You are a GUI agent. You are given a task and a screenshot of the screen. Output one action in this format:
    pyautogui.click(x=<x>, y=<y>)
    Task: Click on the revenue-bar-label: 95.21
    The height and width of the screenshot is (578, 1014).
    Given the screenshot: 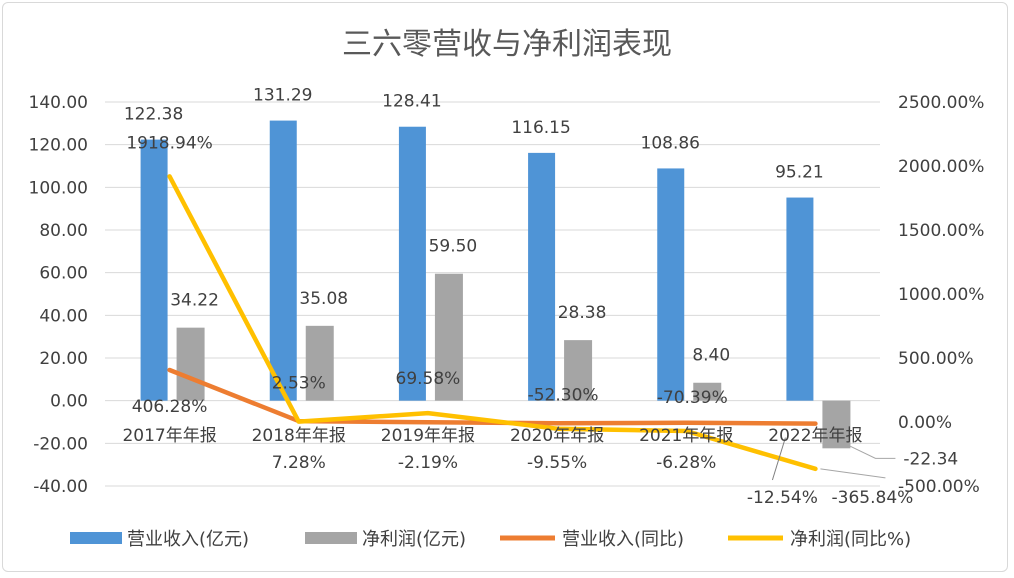 What is the action you would take?
    pyautogui.click(x=799, y=173)
    